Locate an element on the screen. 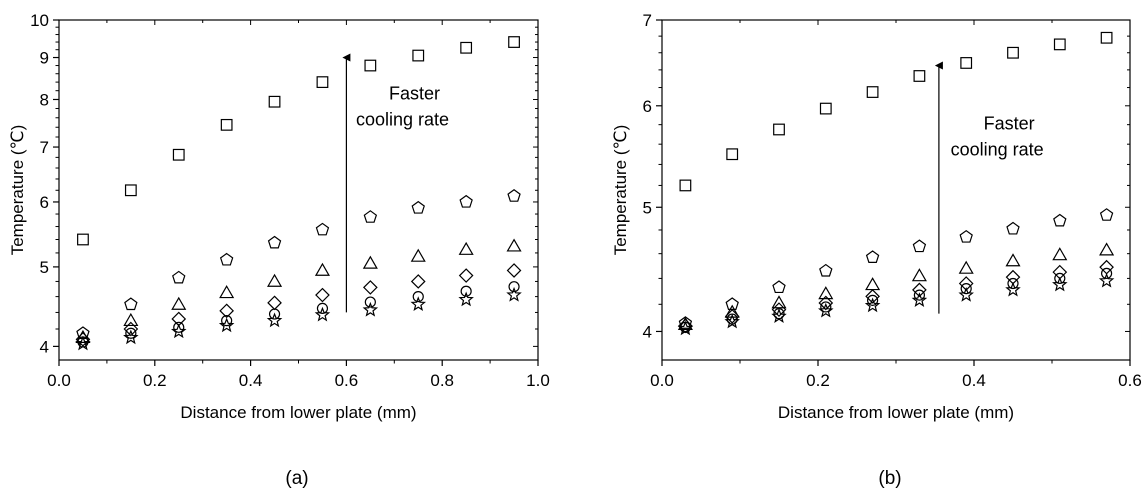 This screenshot has width=1148, height=495. annotation-line: Faster is located at coordinates (1009, 123).